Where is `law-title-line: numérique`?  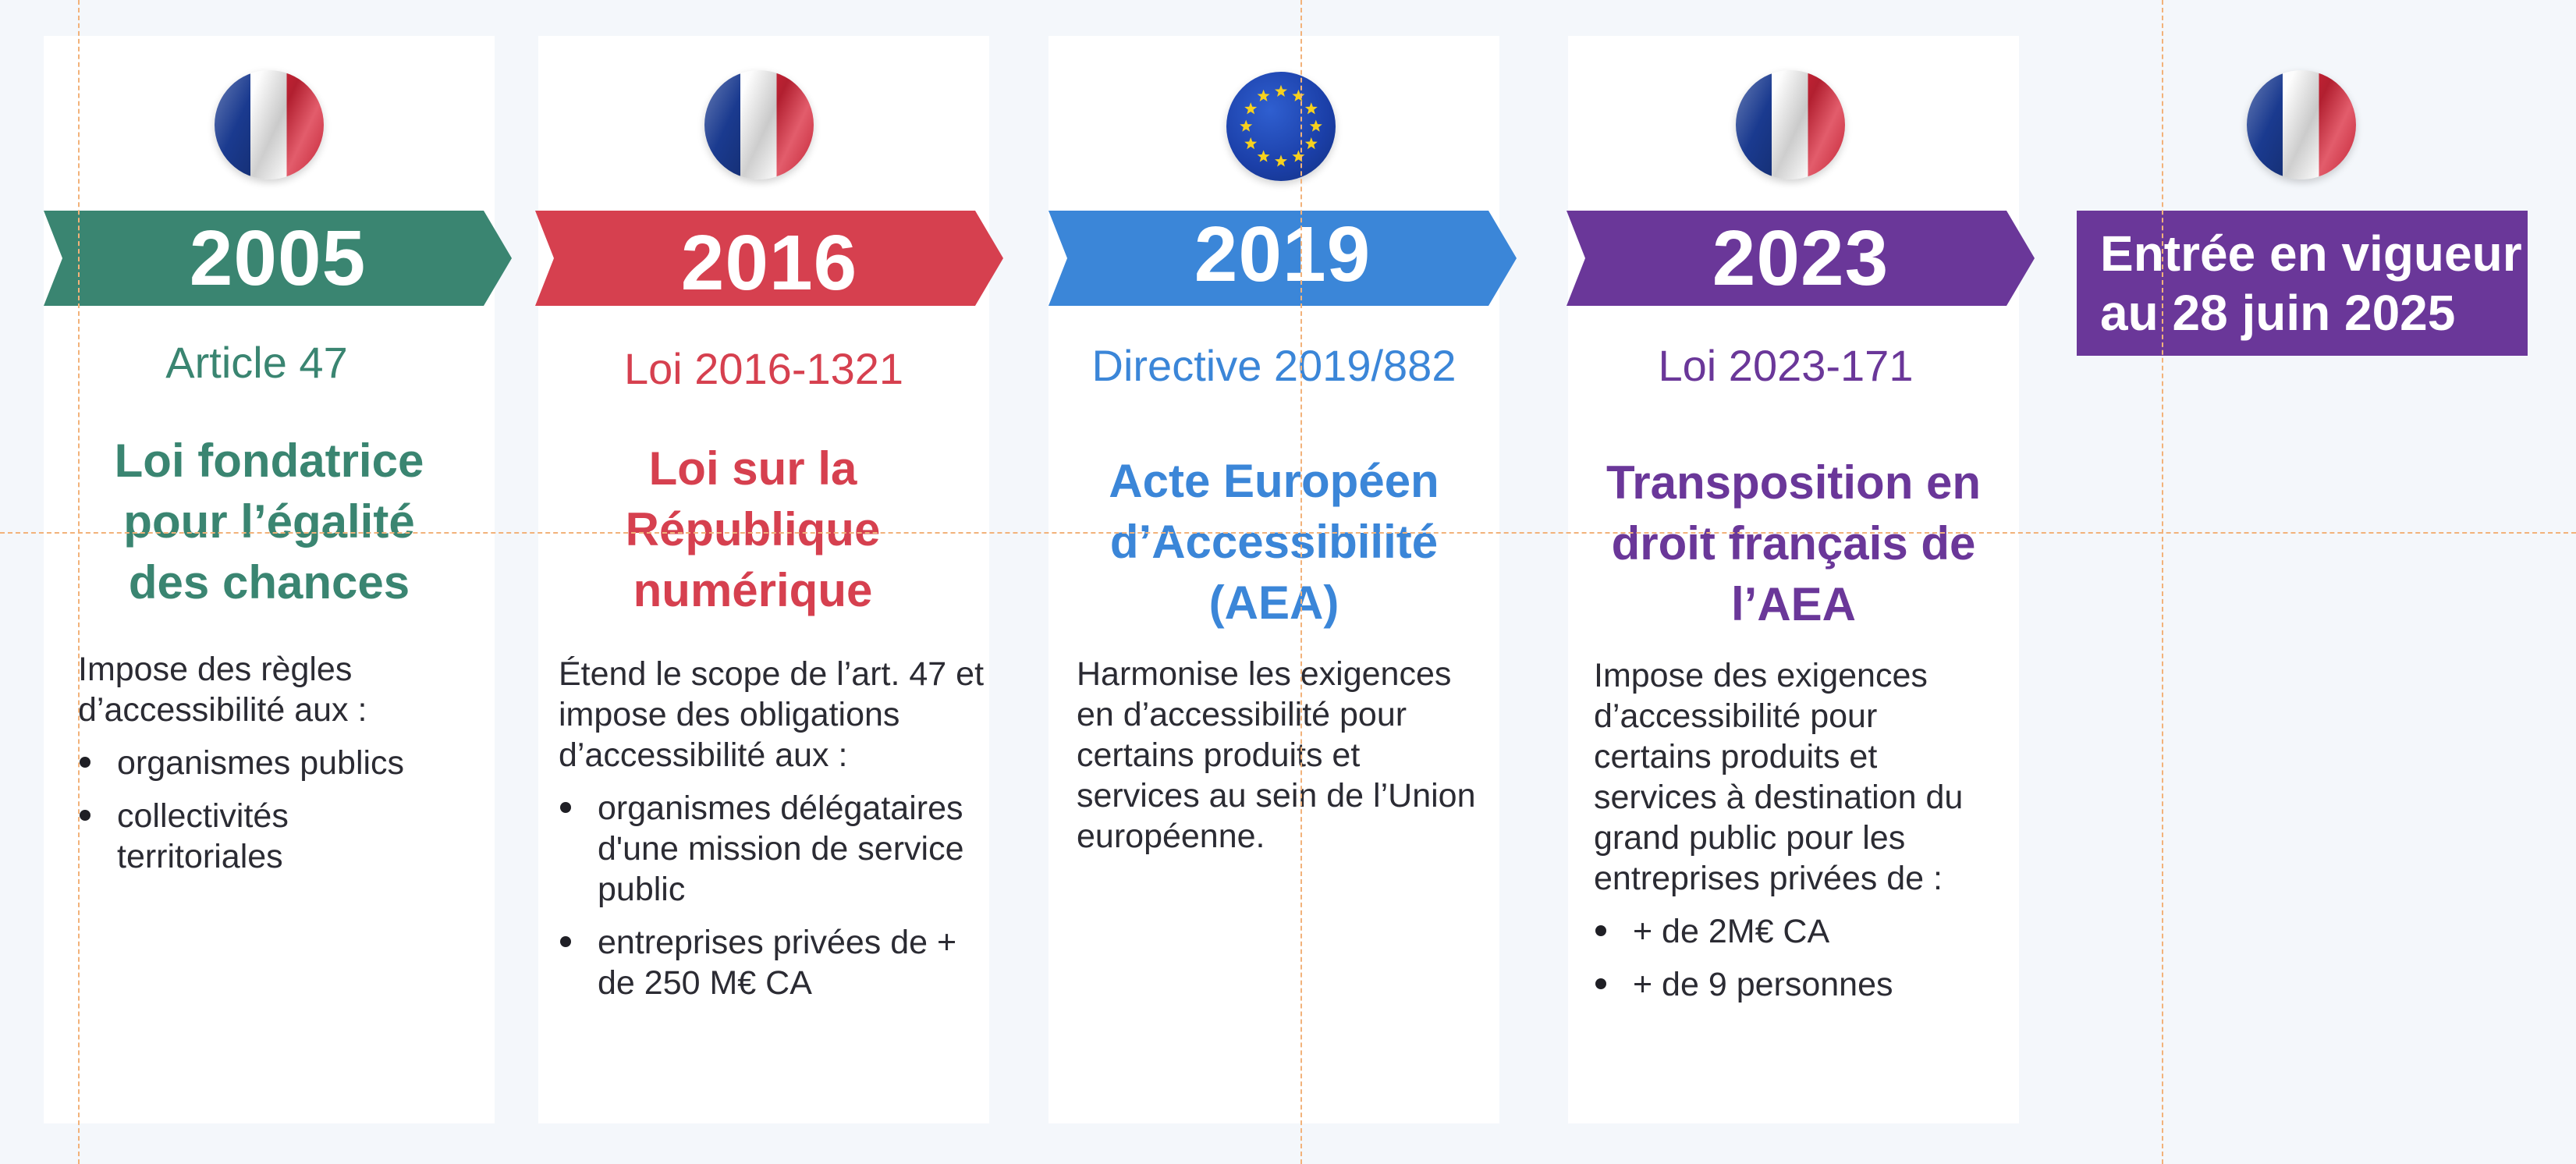 law-title-line: numérique is located at coordinates (753, 590).